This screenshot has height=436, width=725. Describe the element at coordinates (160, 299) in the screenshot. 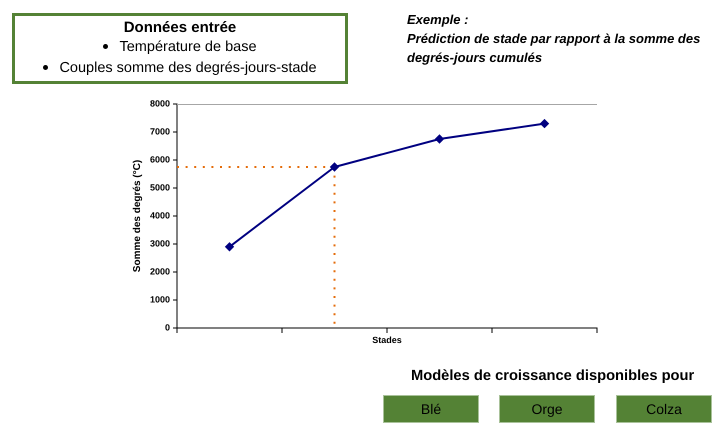

I see `y-tick-label: 1000` at that location.